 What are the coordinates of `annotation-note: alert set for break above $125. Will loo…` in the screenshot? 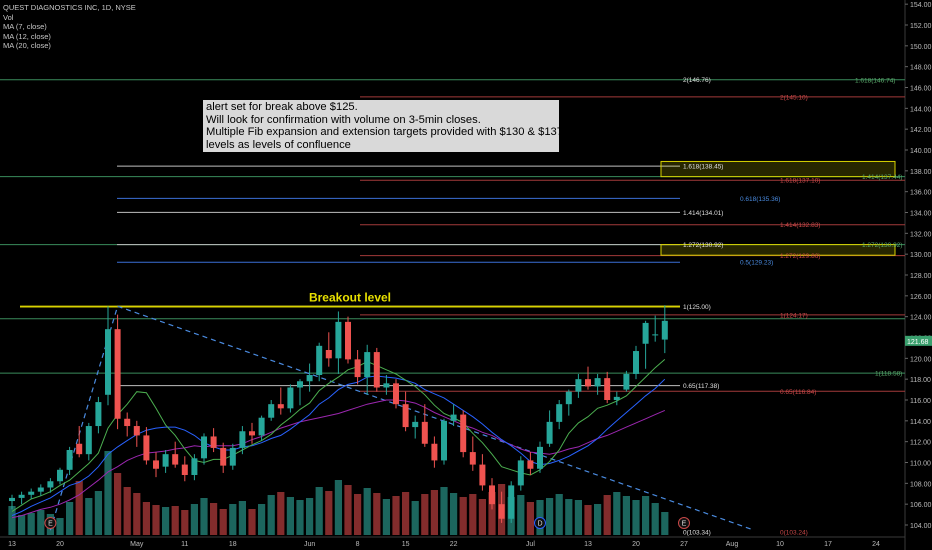 It's located at (383, 126).